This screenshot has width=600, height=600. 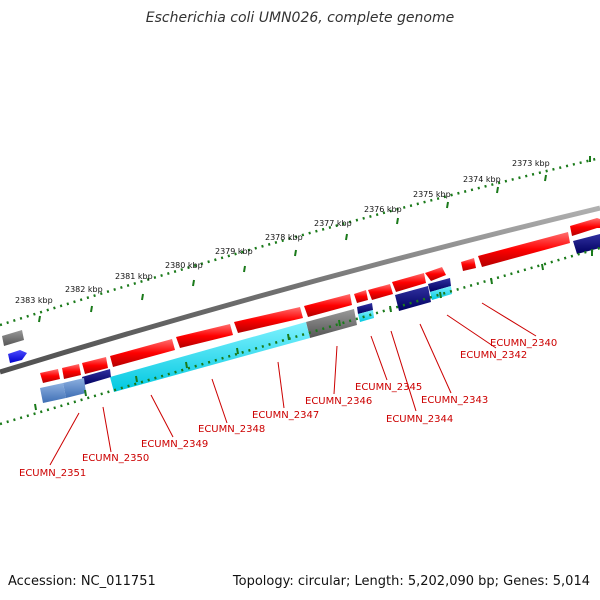 I want to click on tick-label-2383: 2383 kbp, so click(x=34, y=300).